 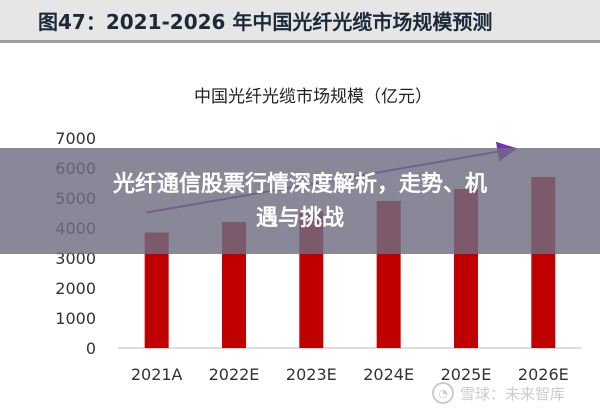 I want to click on banner-line-1: 光纤通信股票行情深度解析，走势、机, so click(x=299, y=184).